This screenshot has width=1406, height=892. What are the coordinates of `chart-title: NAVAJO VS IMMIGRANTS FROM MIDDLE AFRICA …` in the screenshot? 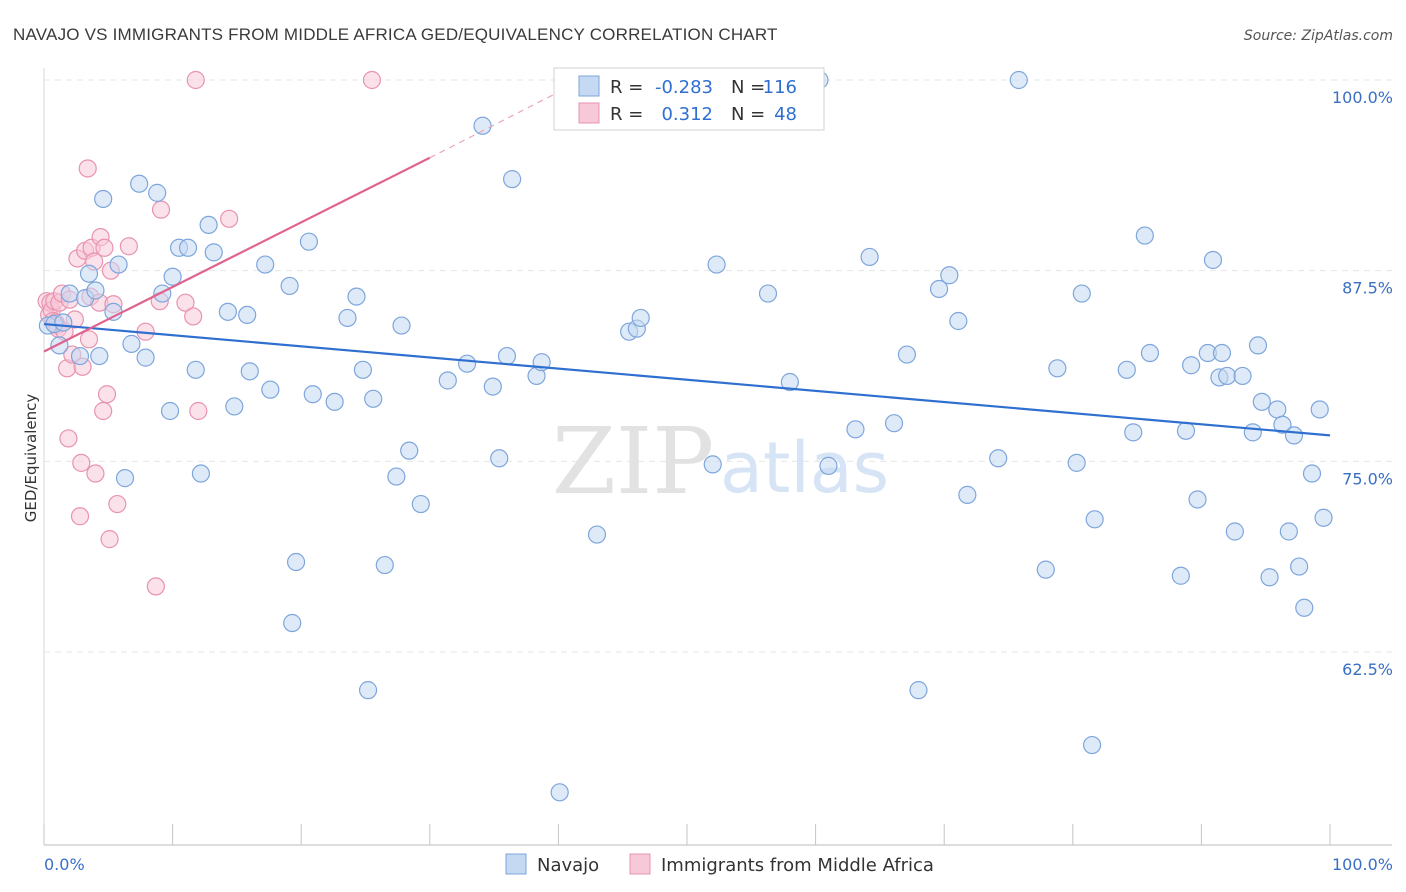 It's located at (395, 34).